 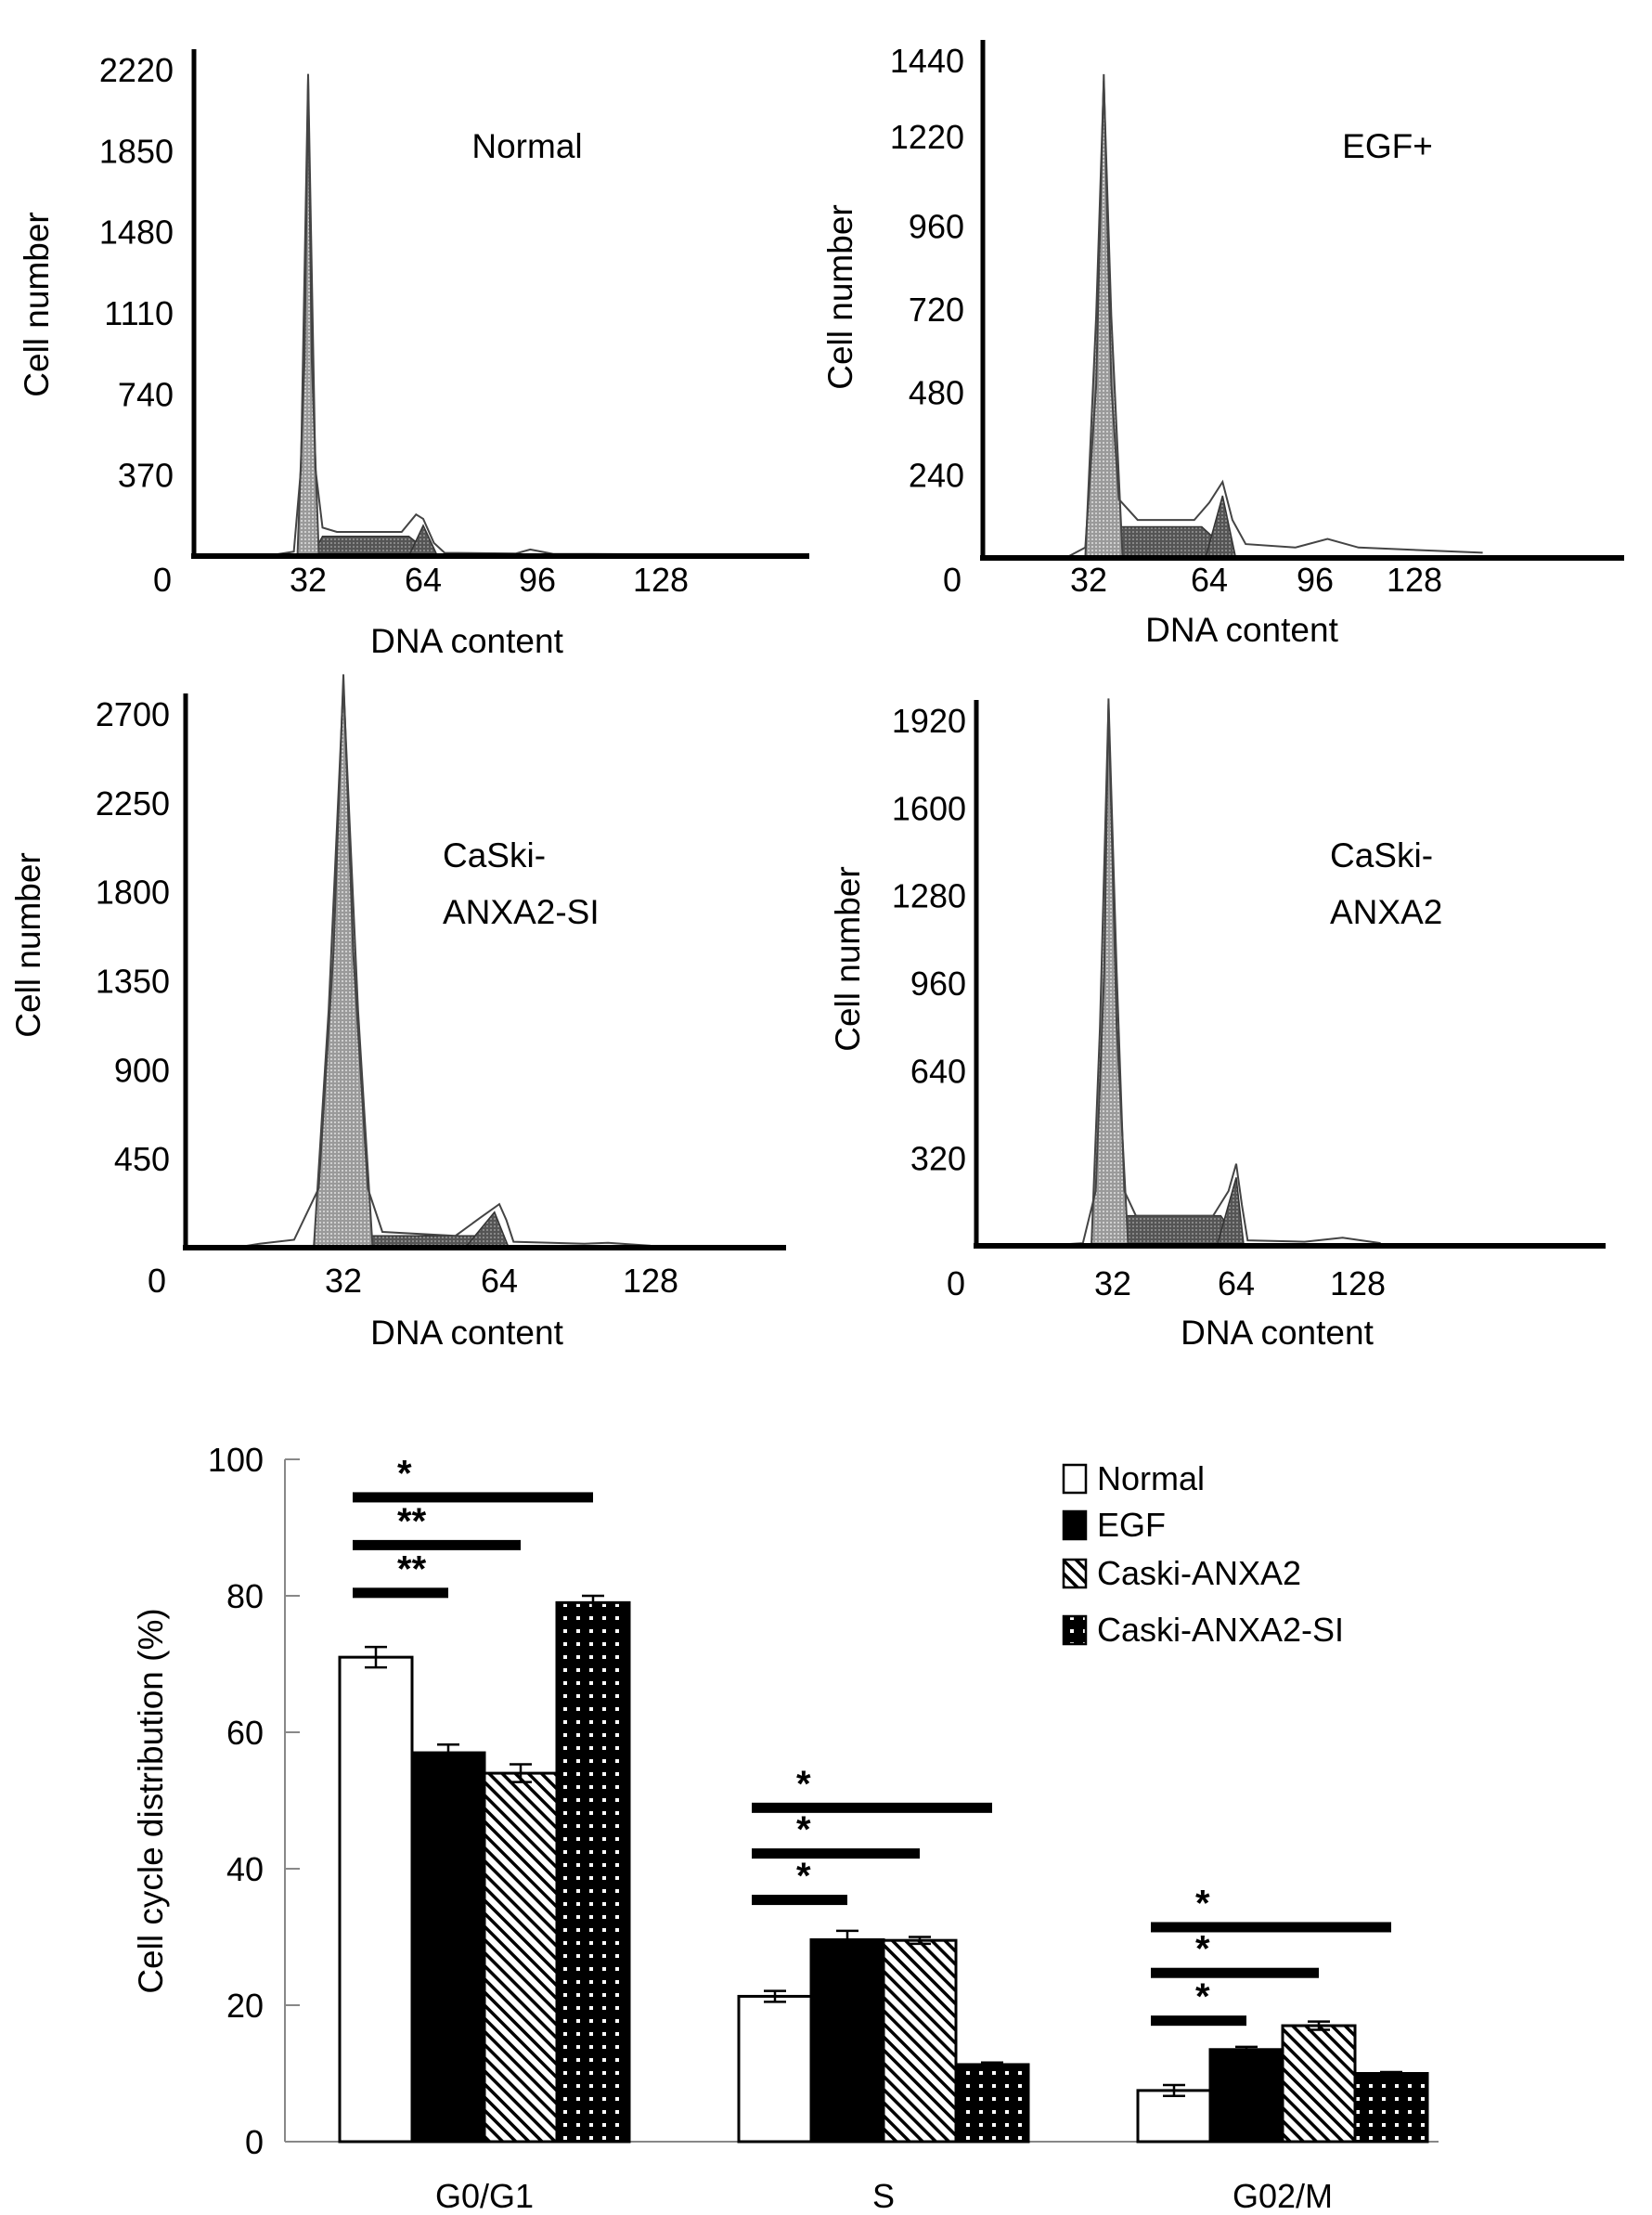 I want to click on panel-title: EGF+, so click(x=1387, y=146).